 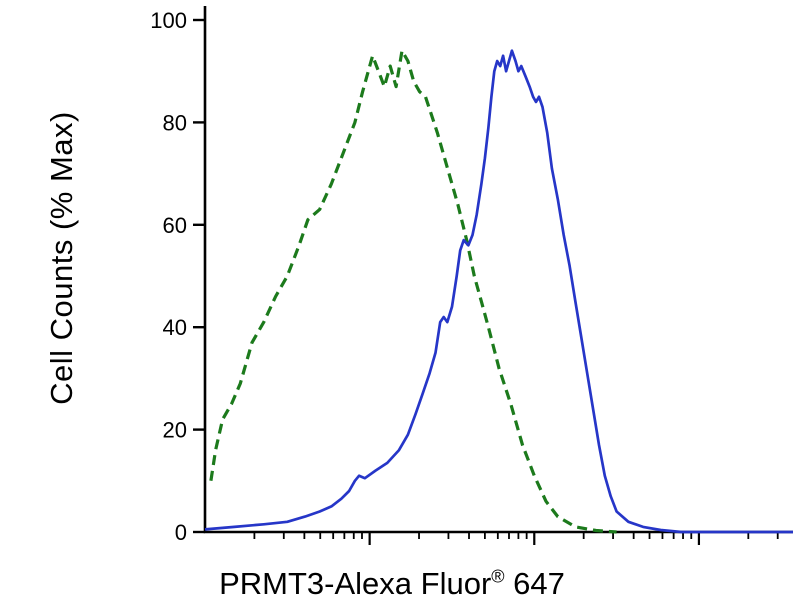 What do you see at coordinates (175, 122) in the screenshot?
I see `y-tick-label: 80` at bounding box center [175, 122].